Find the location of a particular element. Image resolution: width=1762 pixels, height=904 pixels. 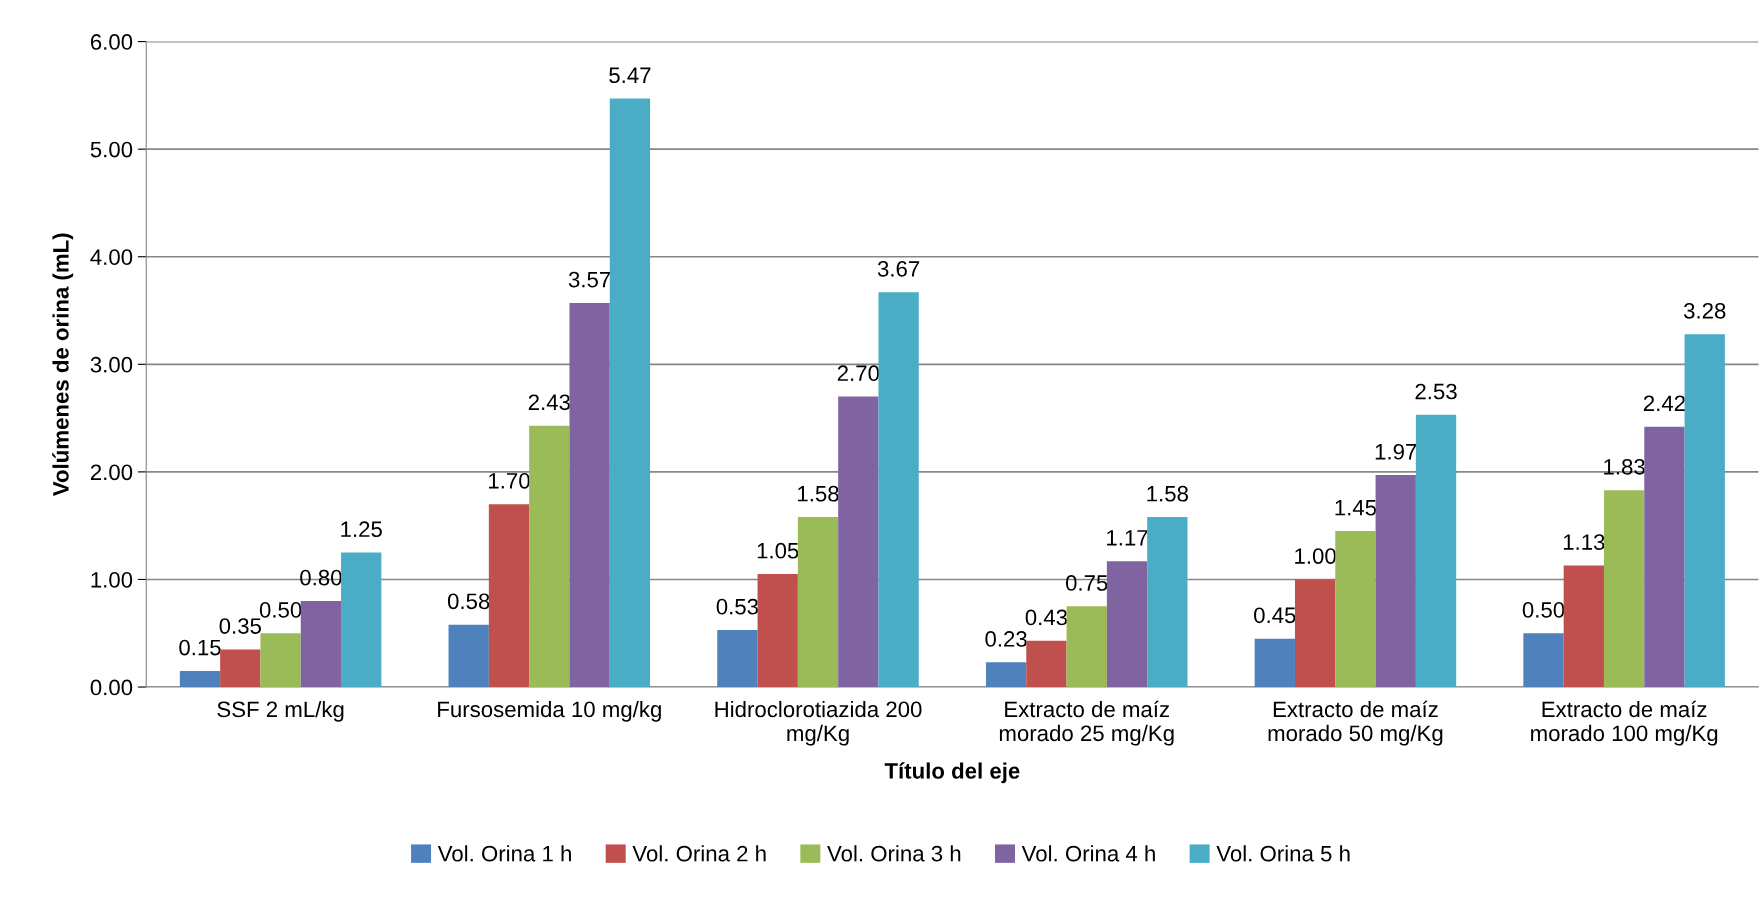

data-label: 5.47 is located at coordinates (630, 75).